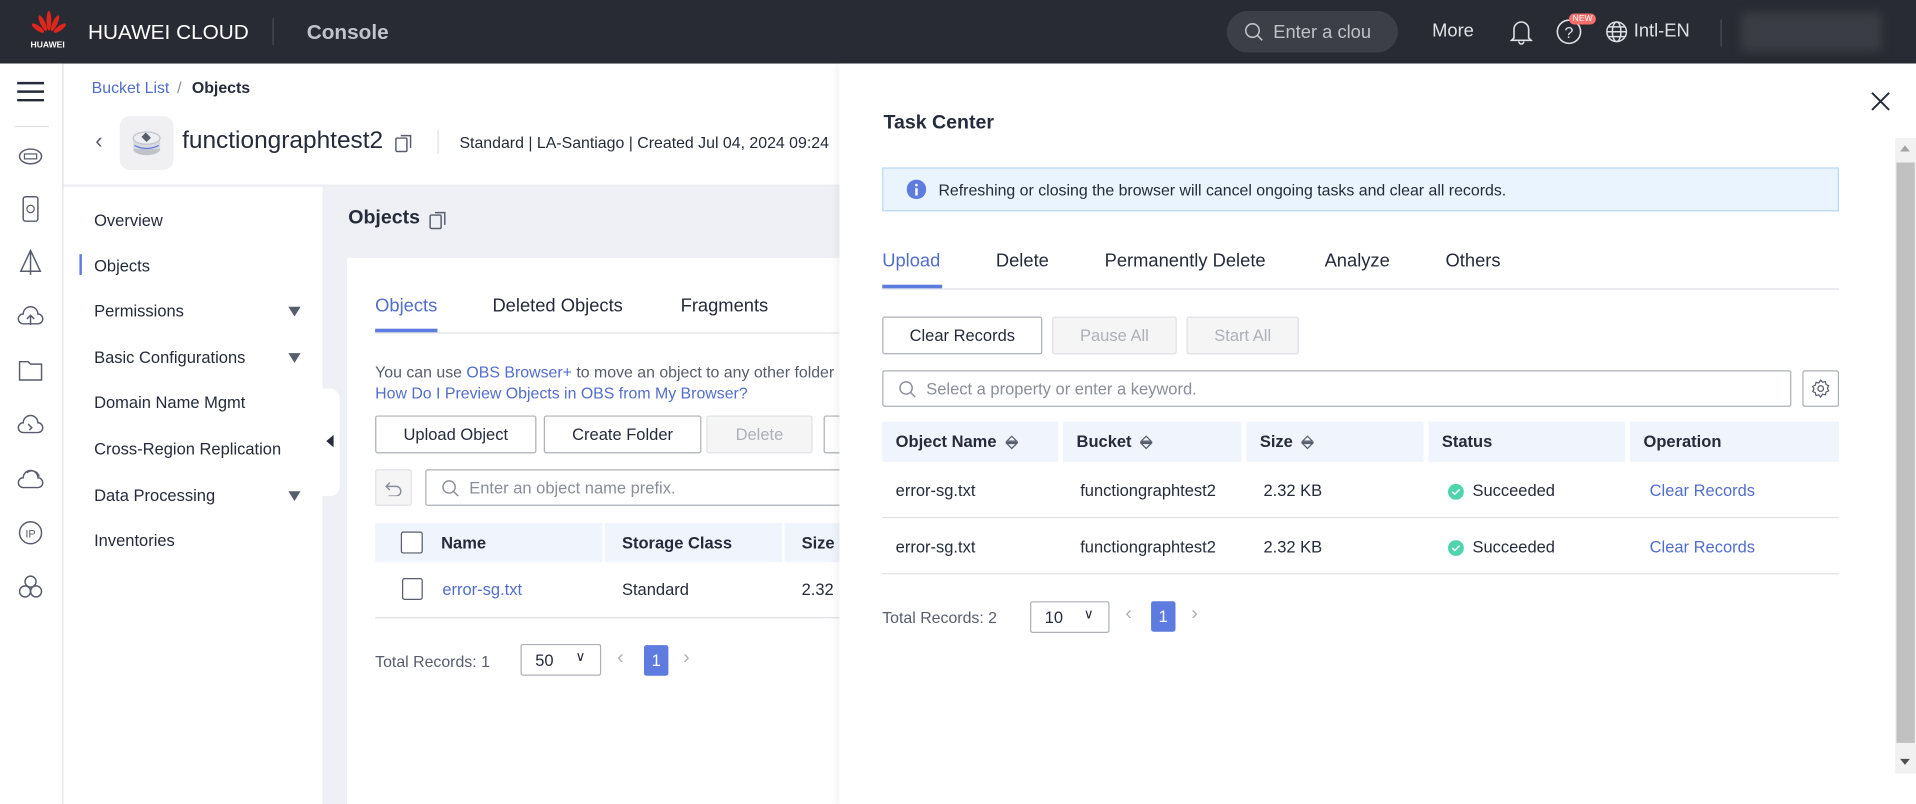  What do you see at coordinates (30, 532) in the screenshot?
I see `ip-icon: IP` at bounding box center [30, 532].